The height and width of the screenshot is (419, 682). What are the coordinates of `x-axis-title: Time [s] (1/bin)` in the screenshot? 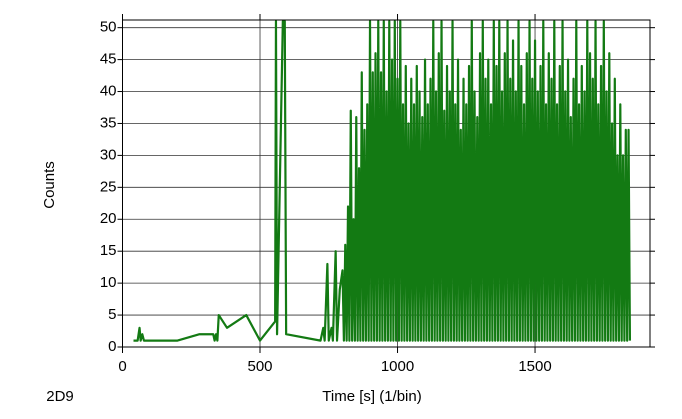 It's located at (371, 396).